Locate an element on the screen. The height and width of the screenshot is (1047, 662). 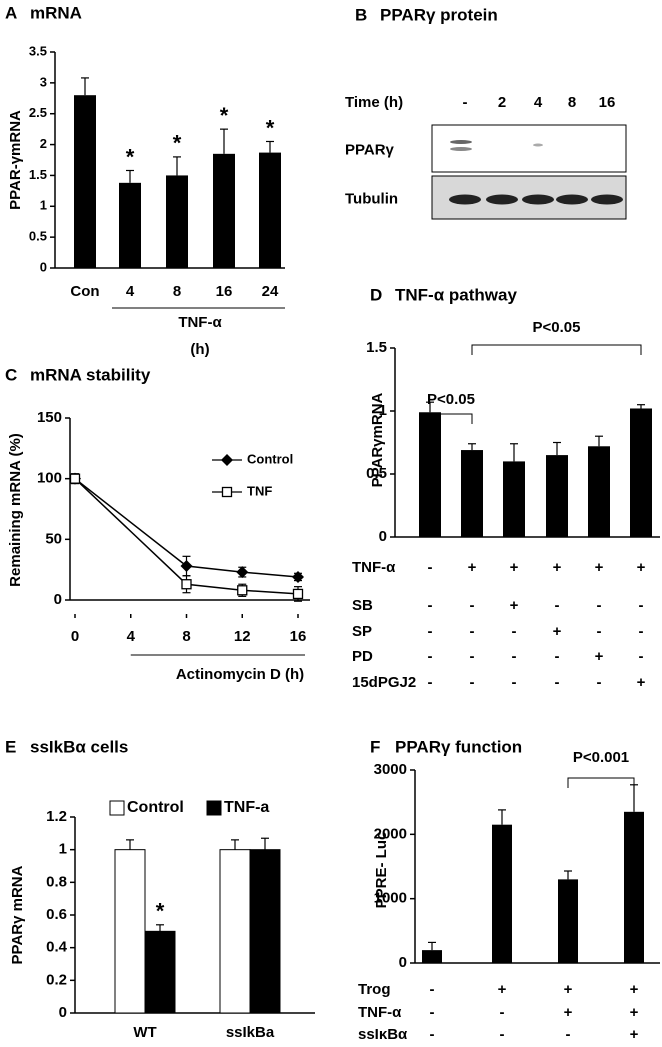
lane-label: 4 is located at coordinates (538, 102).